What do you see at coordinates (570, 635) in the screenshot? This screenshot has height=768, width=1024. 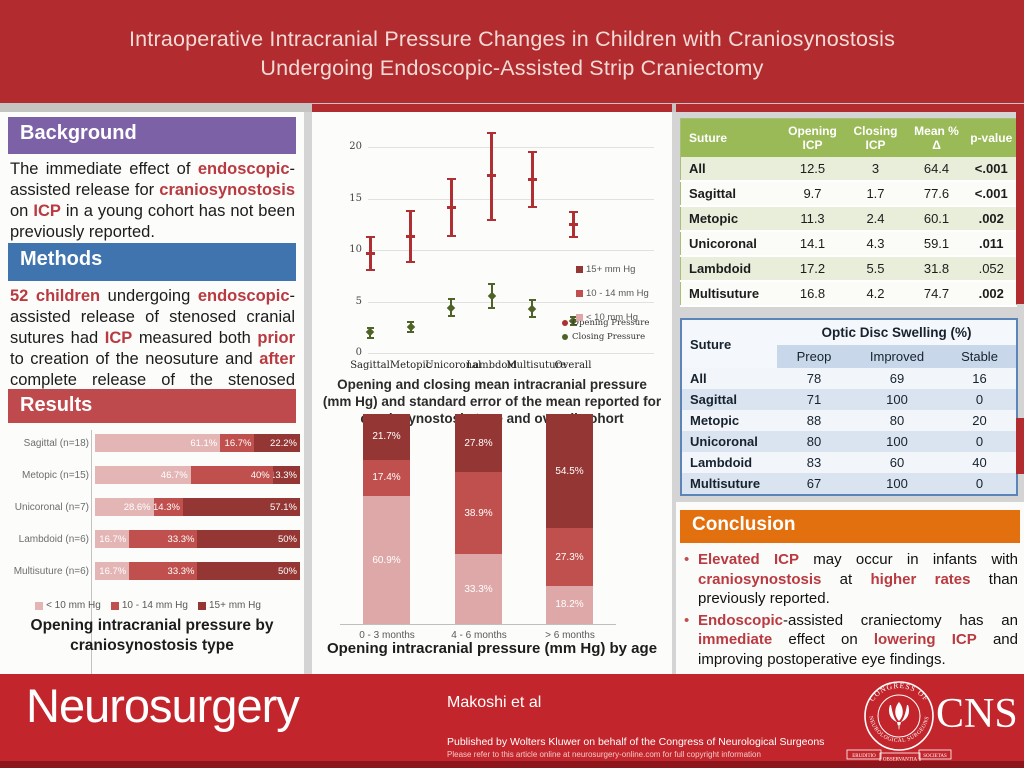 I see `x-category-label: > 6 months` at bounding box center [570, 635].